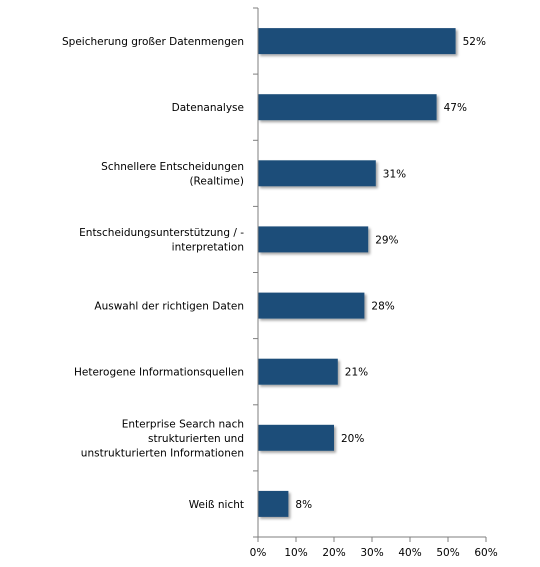 The width and height of the screenshot is (540, 567). What do you see at coordinates (394, 174) in the screenshot?
I see `data-label: 31%` at bounding box center [394, 174].